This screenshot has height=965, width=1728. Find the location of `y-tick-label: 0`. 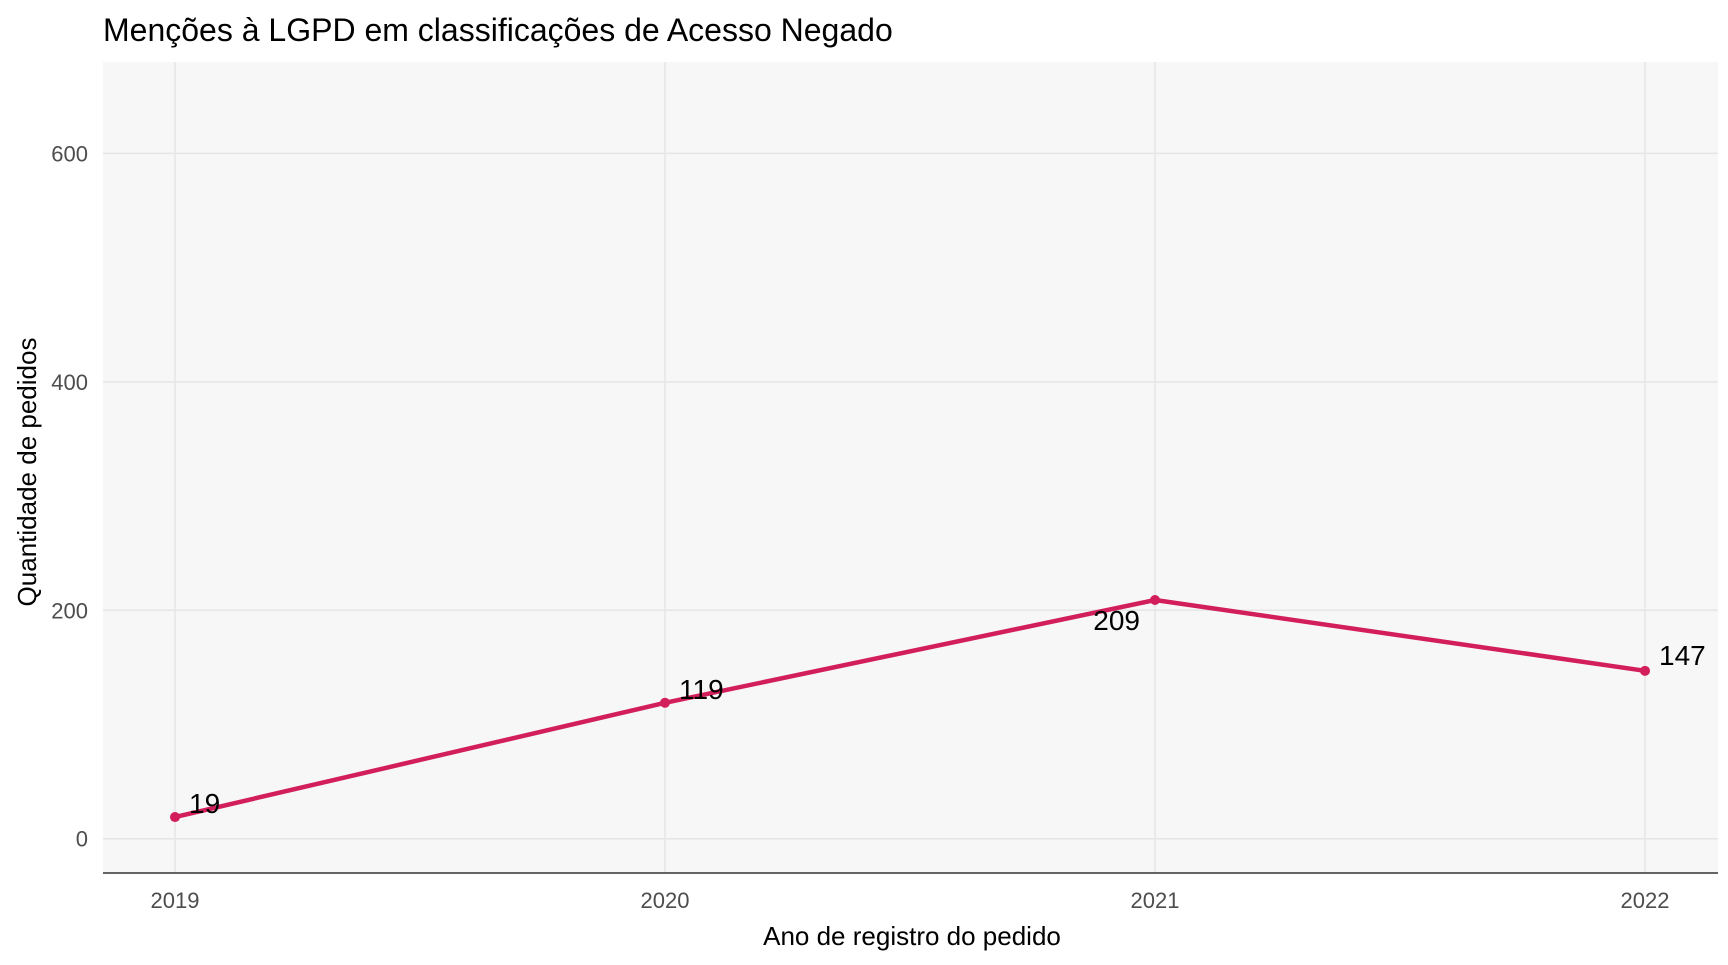

y-tick-label: 0 is located at coordinates (82, 839).